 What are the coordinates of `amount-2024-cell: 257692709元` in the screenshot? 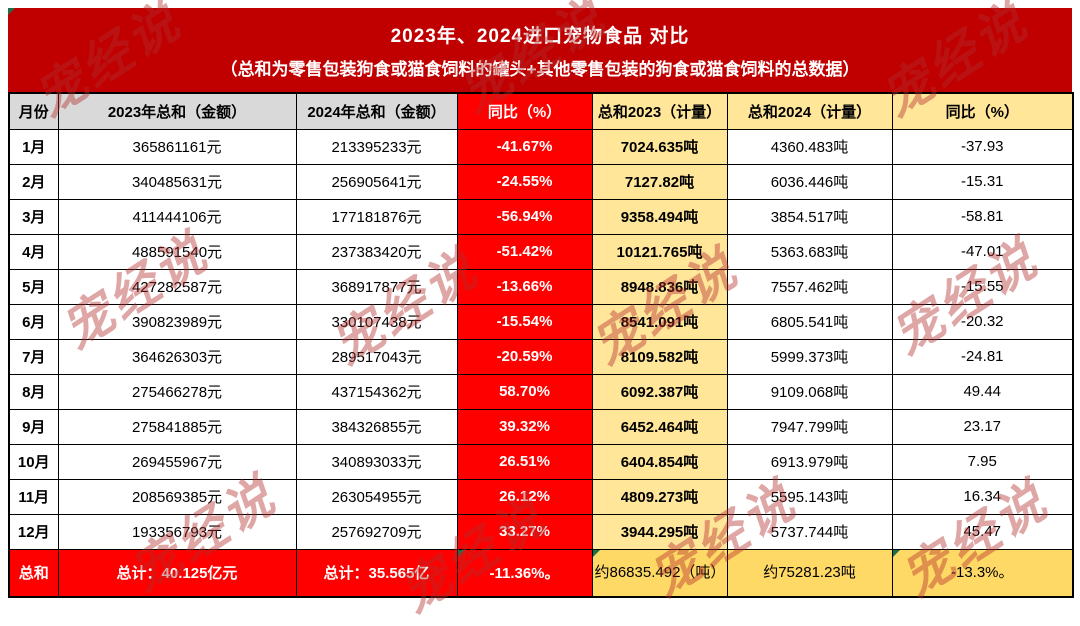 It's located at (376, 531).